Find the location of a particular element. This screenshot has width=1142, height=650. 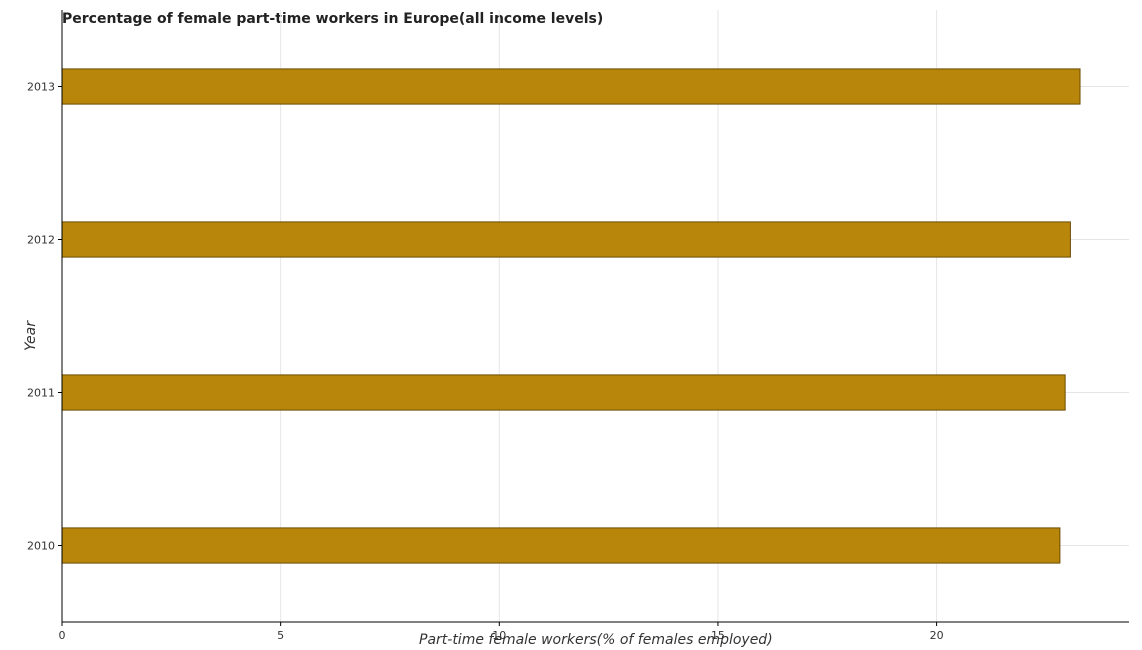

y-tick-label: 2012 is located at coordinates (41, 240).